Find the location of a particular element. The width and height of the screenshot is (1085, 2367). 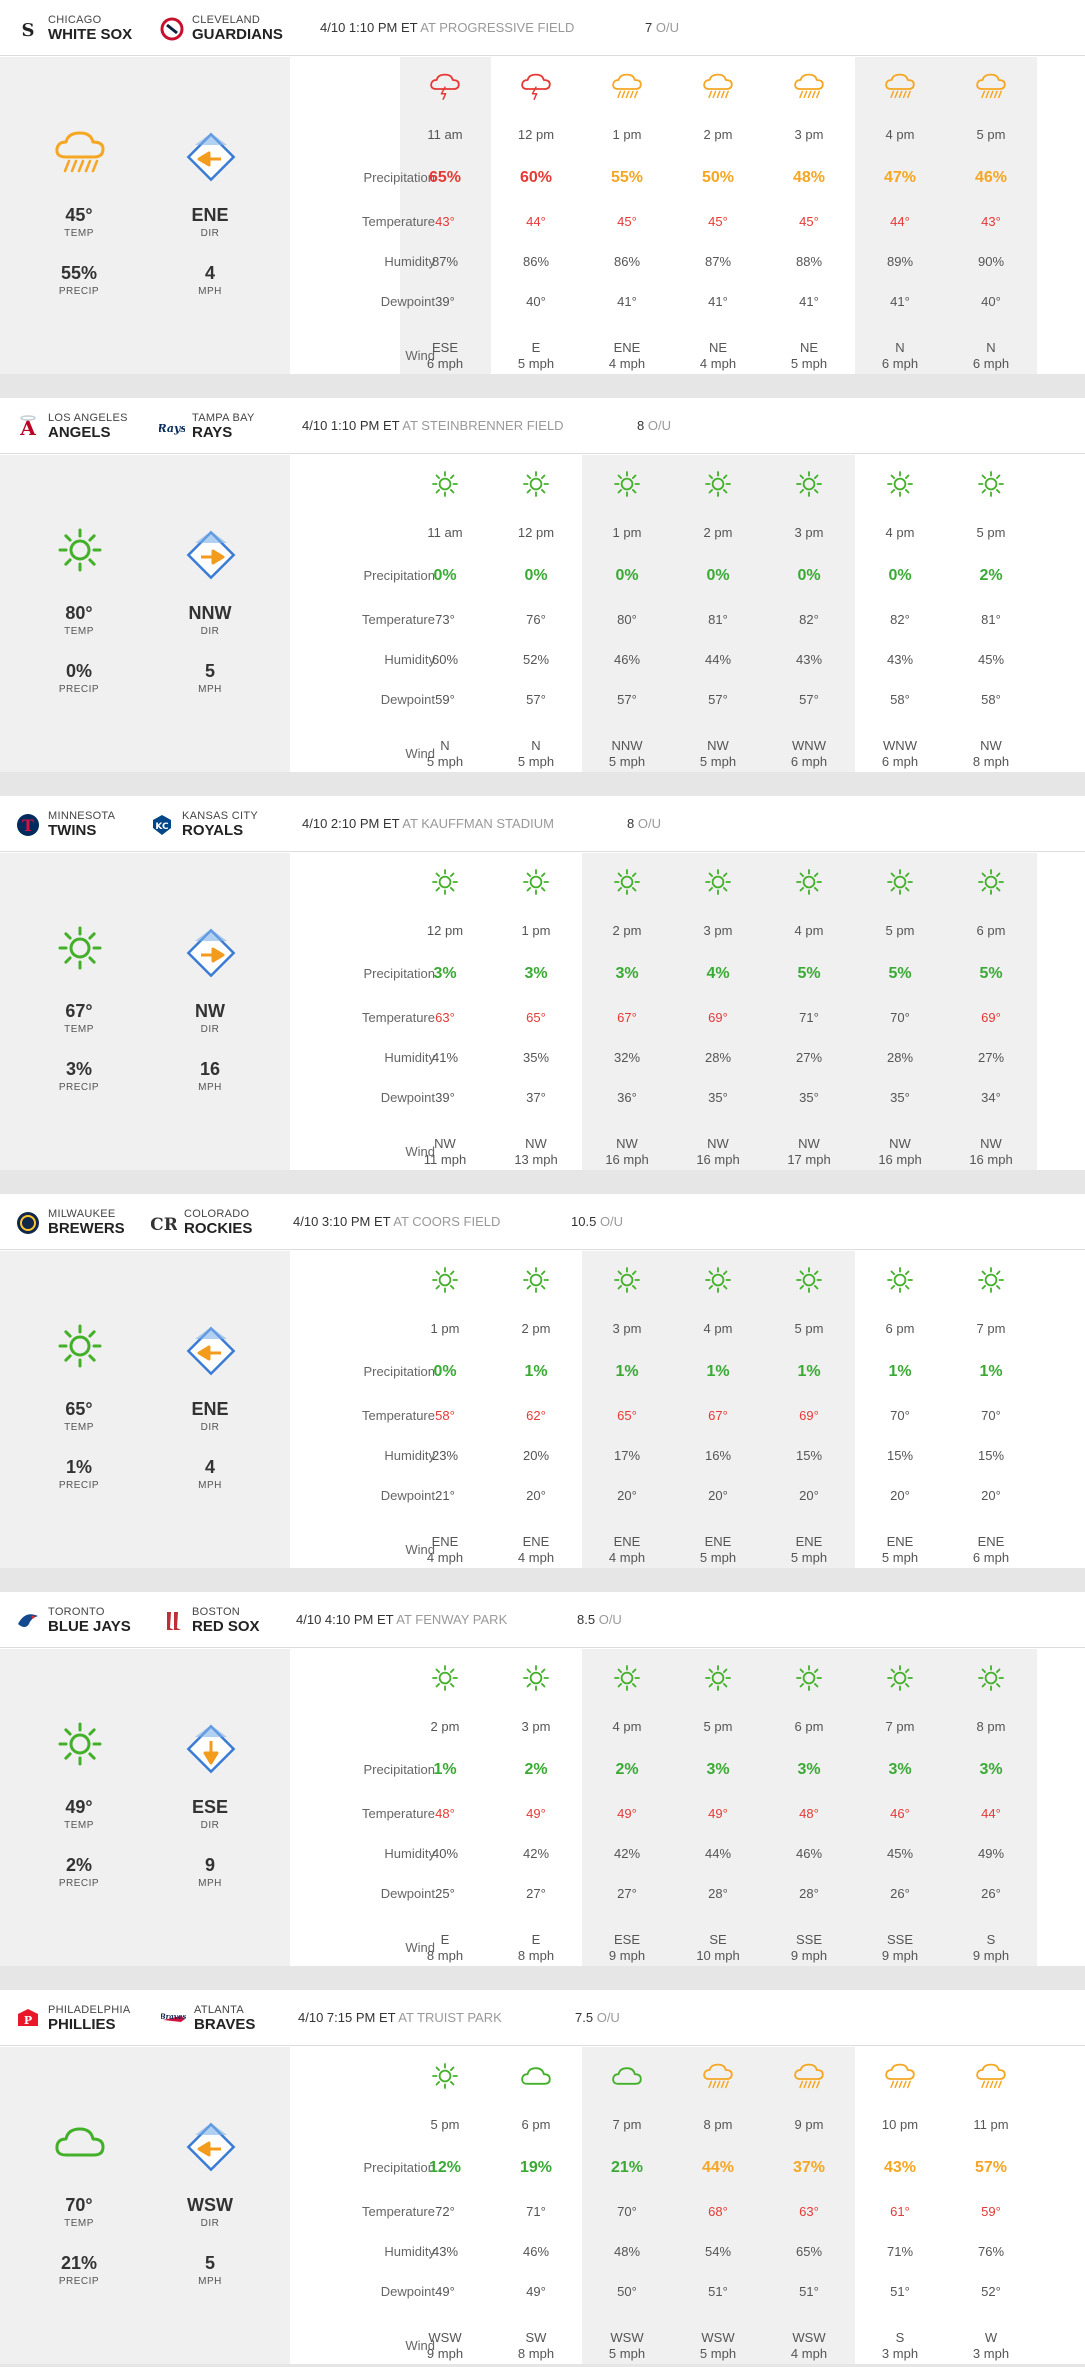

home-team: CR COLORADO ROCKIES is located at coordinates (201, 1223).